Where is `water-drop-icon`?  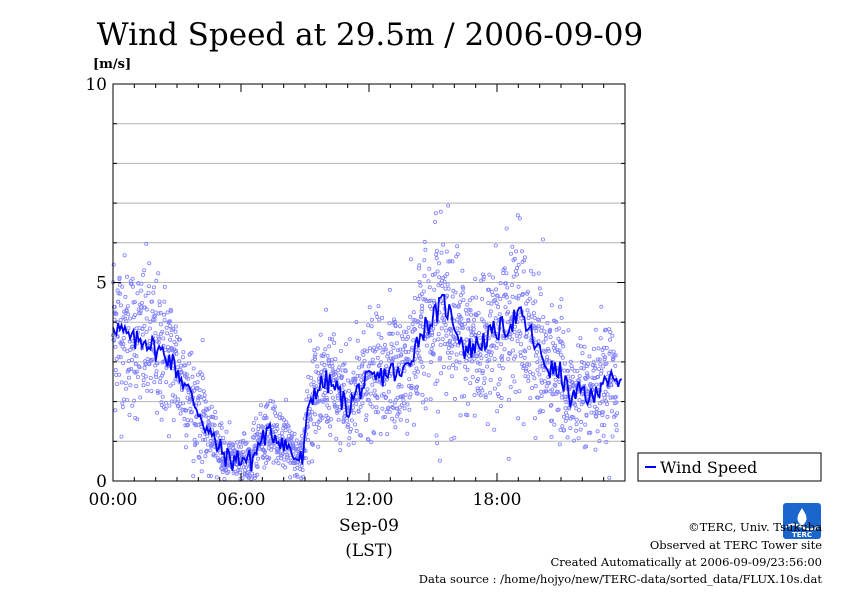 water-drop-icon is located at coordinates (802, 517).